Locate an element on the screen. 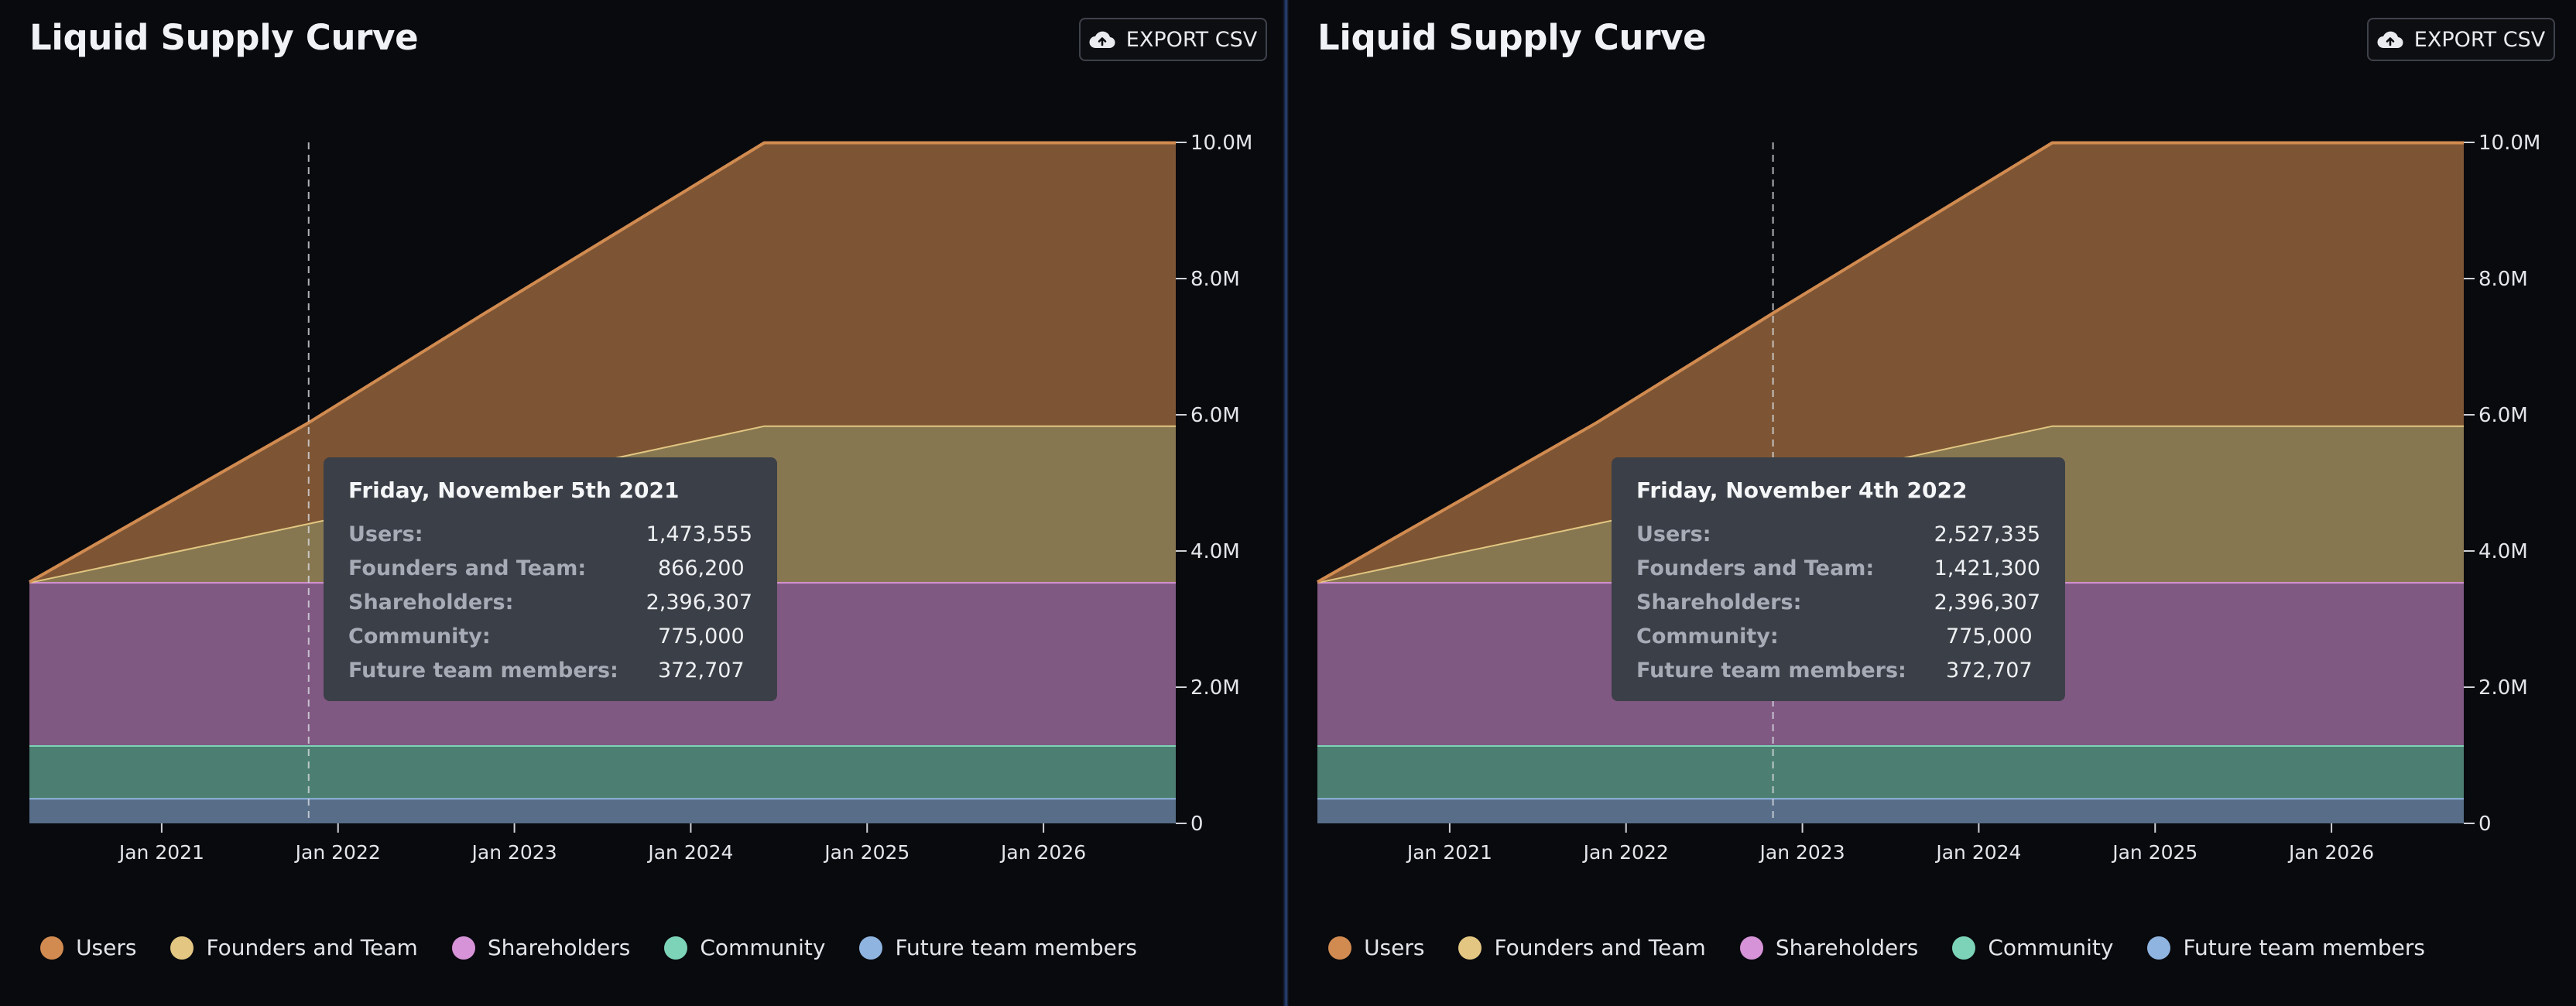 The width and height of the screenshot is (2576, 1006). x-tick-label: Jan 2021 is located at coordinates (161, 853).